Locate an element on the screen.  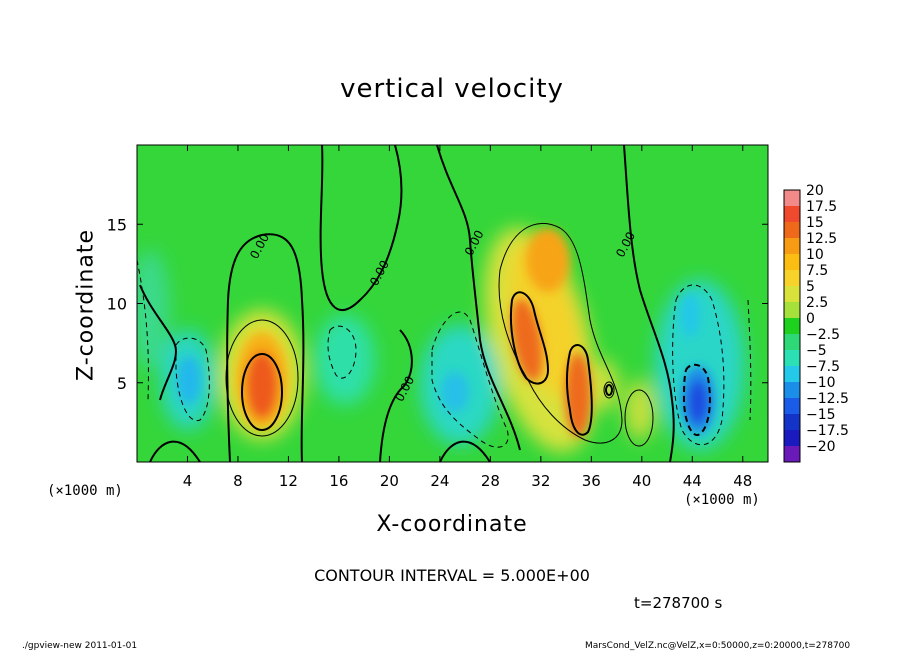
y-tick-label: 15 is located at coordinates (117, 224).